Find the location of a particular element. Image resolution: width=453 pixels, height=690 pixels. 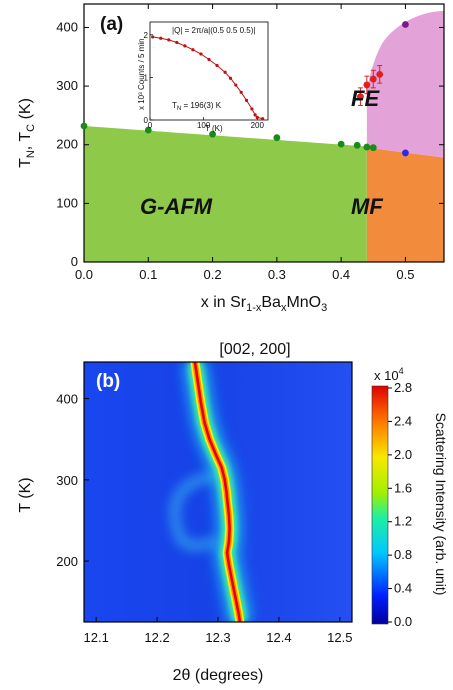

inset-annotation: TN = 196(3) K is located at coordinates (197, 106).